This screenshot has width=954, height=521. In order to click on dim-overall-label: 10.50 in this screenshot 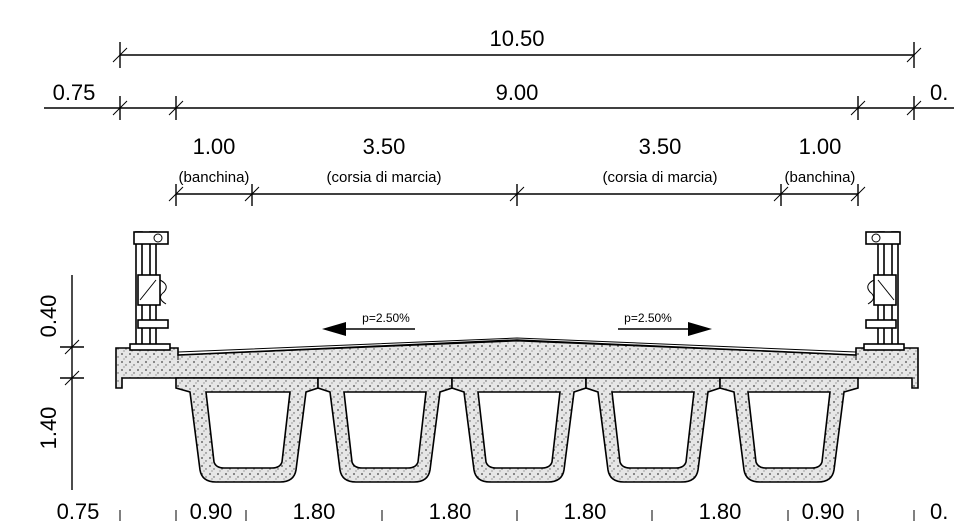, I will do `click(516, 38)`.